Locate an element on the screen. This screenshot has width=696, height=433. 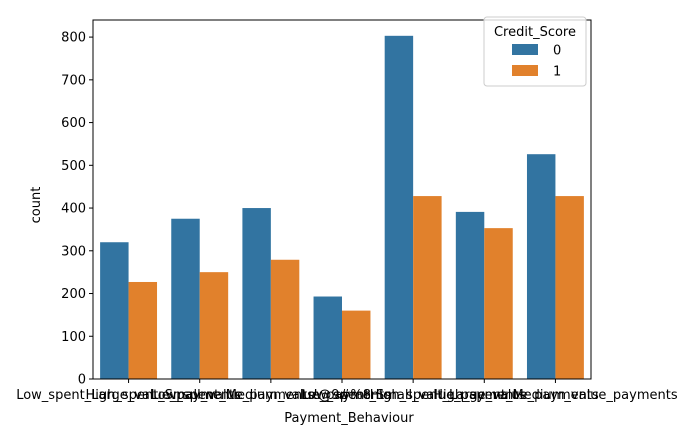
x-tick-label: Low_spent_Medium_value_payments is located at coordinates (271, 395).